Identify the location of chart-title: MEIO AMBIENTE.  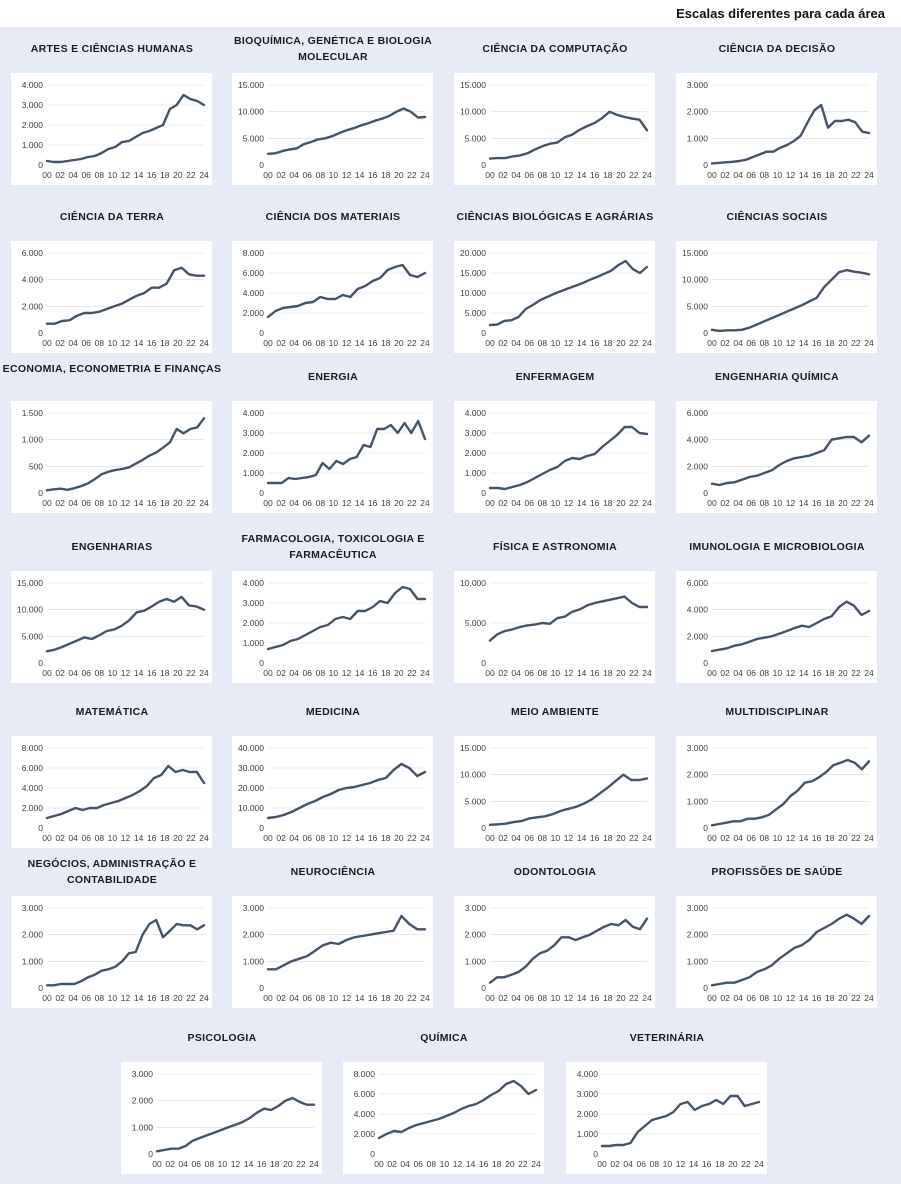
(555, 712).